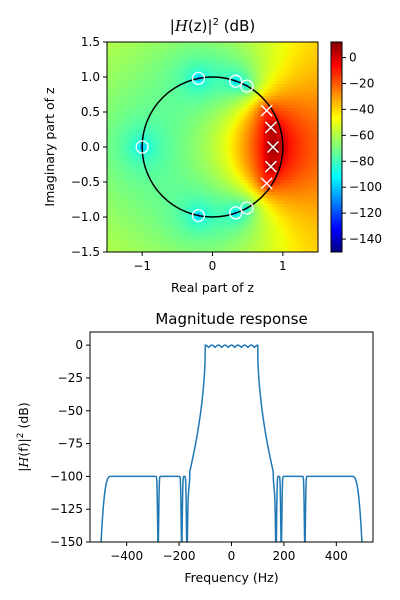 This screenshot has height=600, width=400. Describe the element at coordinates (273, 147) in the screenshot. I see `pole-marker` at that location.